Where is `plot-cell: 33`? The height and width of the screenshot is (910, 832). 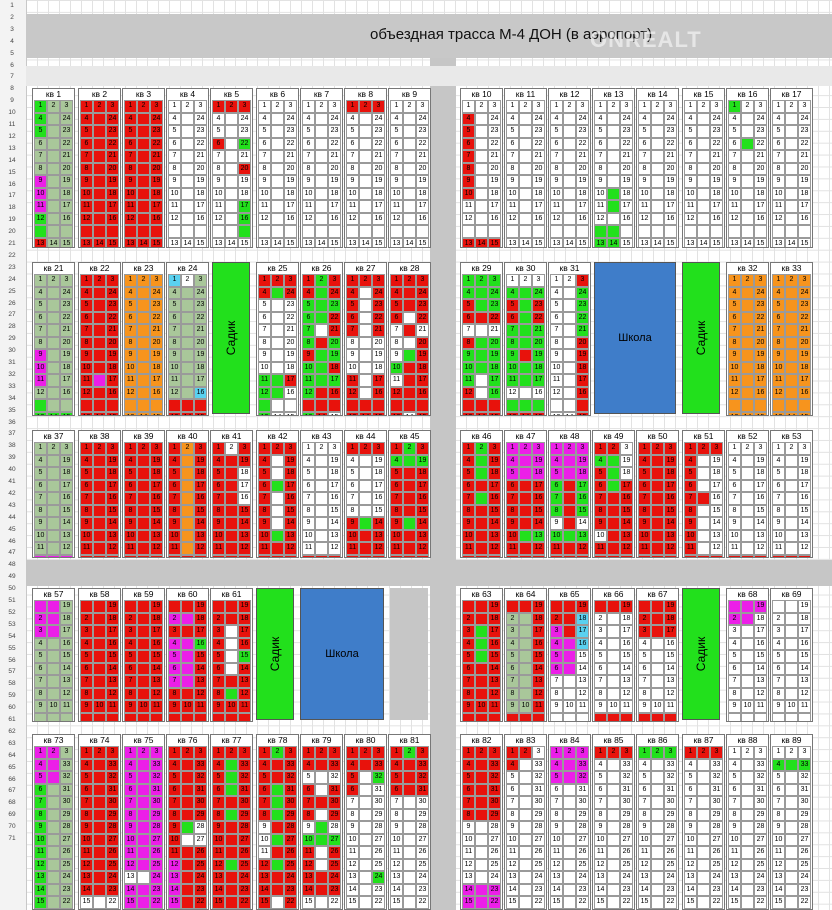 plot-cell: 33 is located at coordinates (244, 764).